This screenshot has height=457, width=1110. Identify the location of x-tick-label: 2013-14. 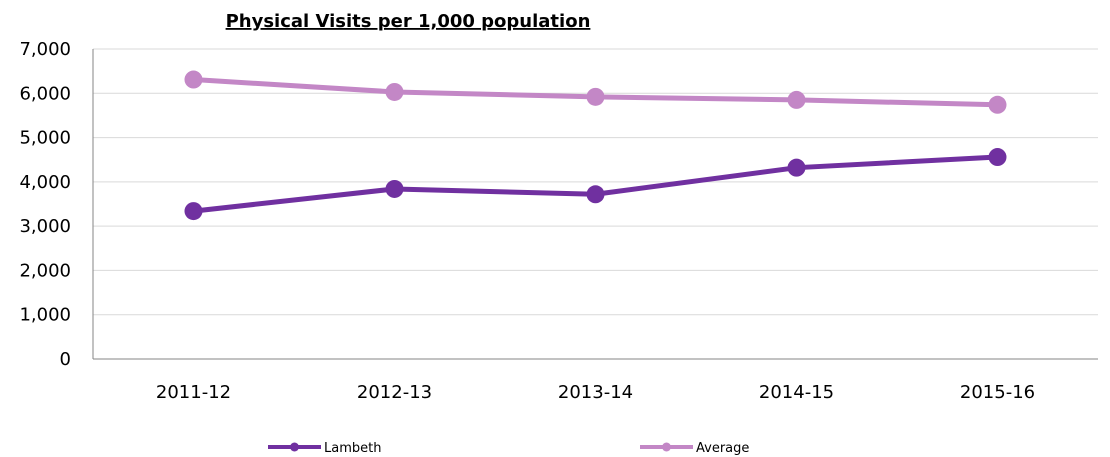
(595, 392).